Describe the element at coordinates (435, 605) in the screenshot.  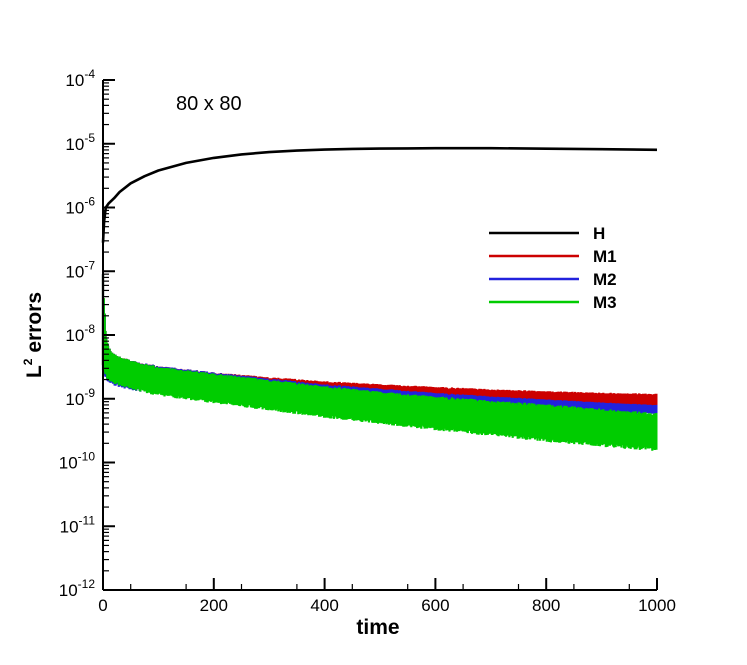
I see `x-tick-label-600: 600` at that location.